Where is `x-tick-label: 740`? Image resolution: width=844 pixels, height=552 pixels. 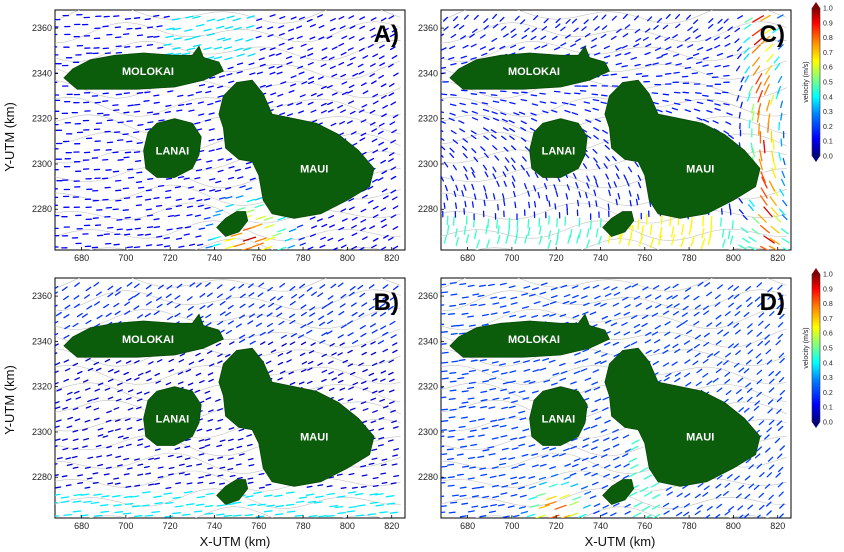
x-tick-label: 740 is located at coordinates (600, 526).